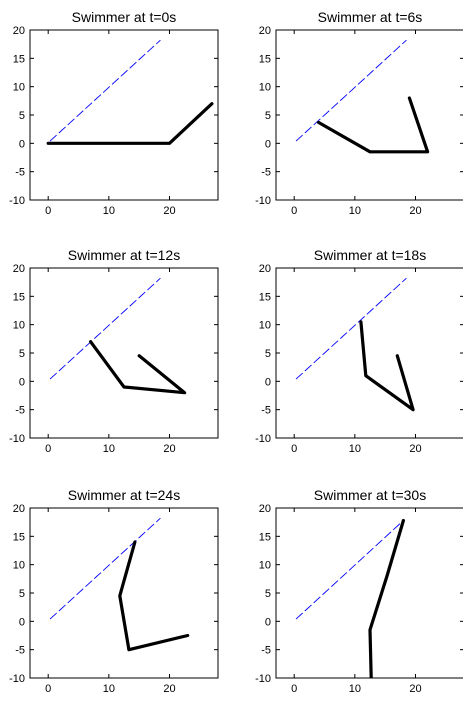 This screenshot has width=463, height=703. I want to click on subplot-title: Swimmer at t=24s, so click(124, 495).